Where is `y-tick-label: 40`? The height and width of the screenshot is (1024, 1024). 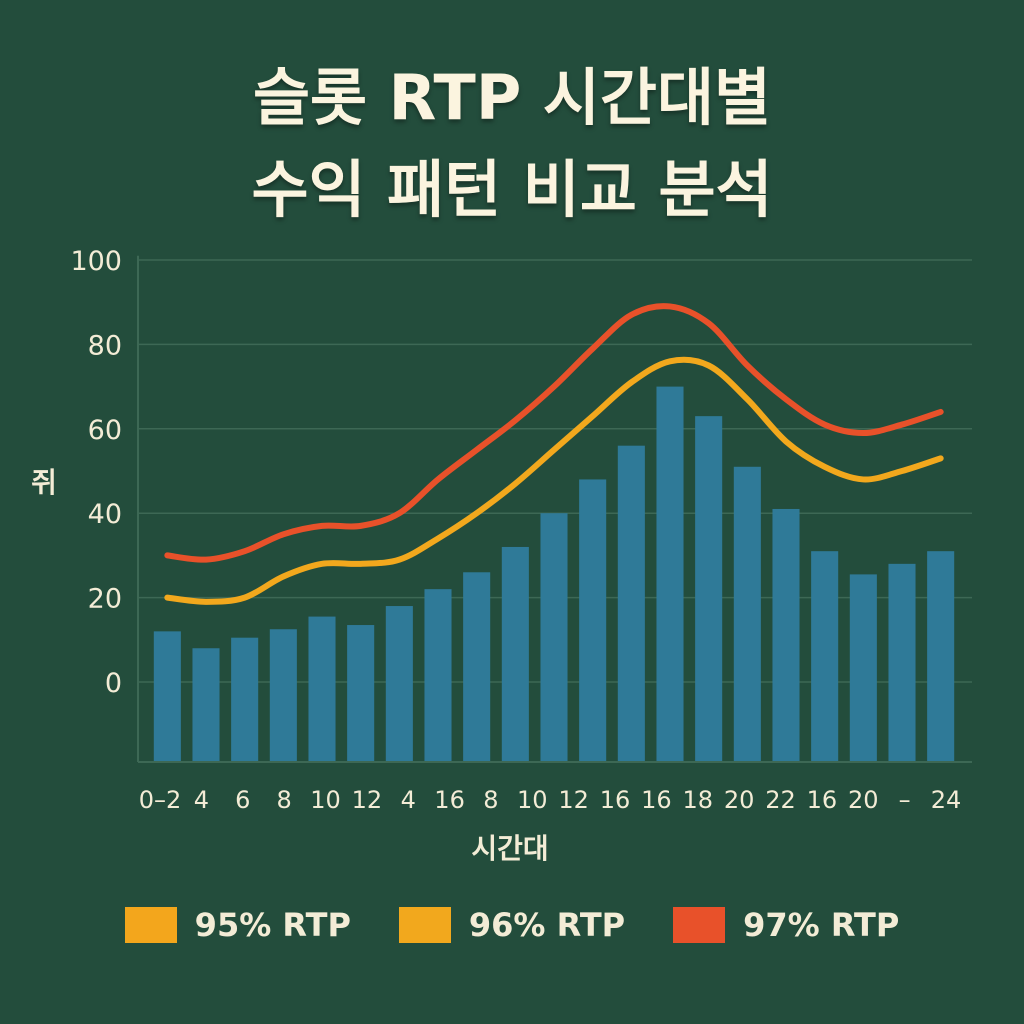 y-tick-label: 40 is located at coordinates (105, 514).